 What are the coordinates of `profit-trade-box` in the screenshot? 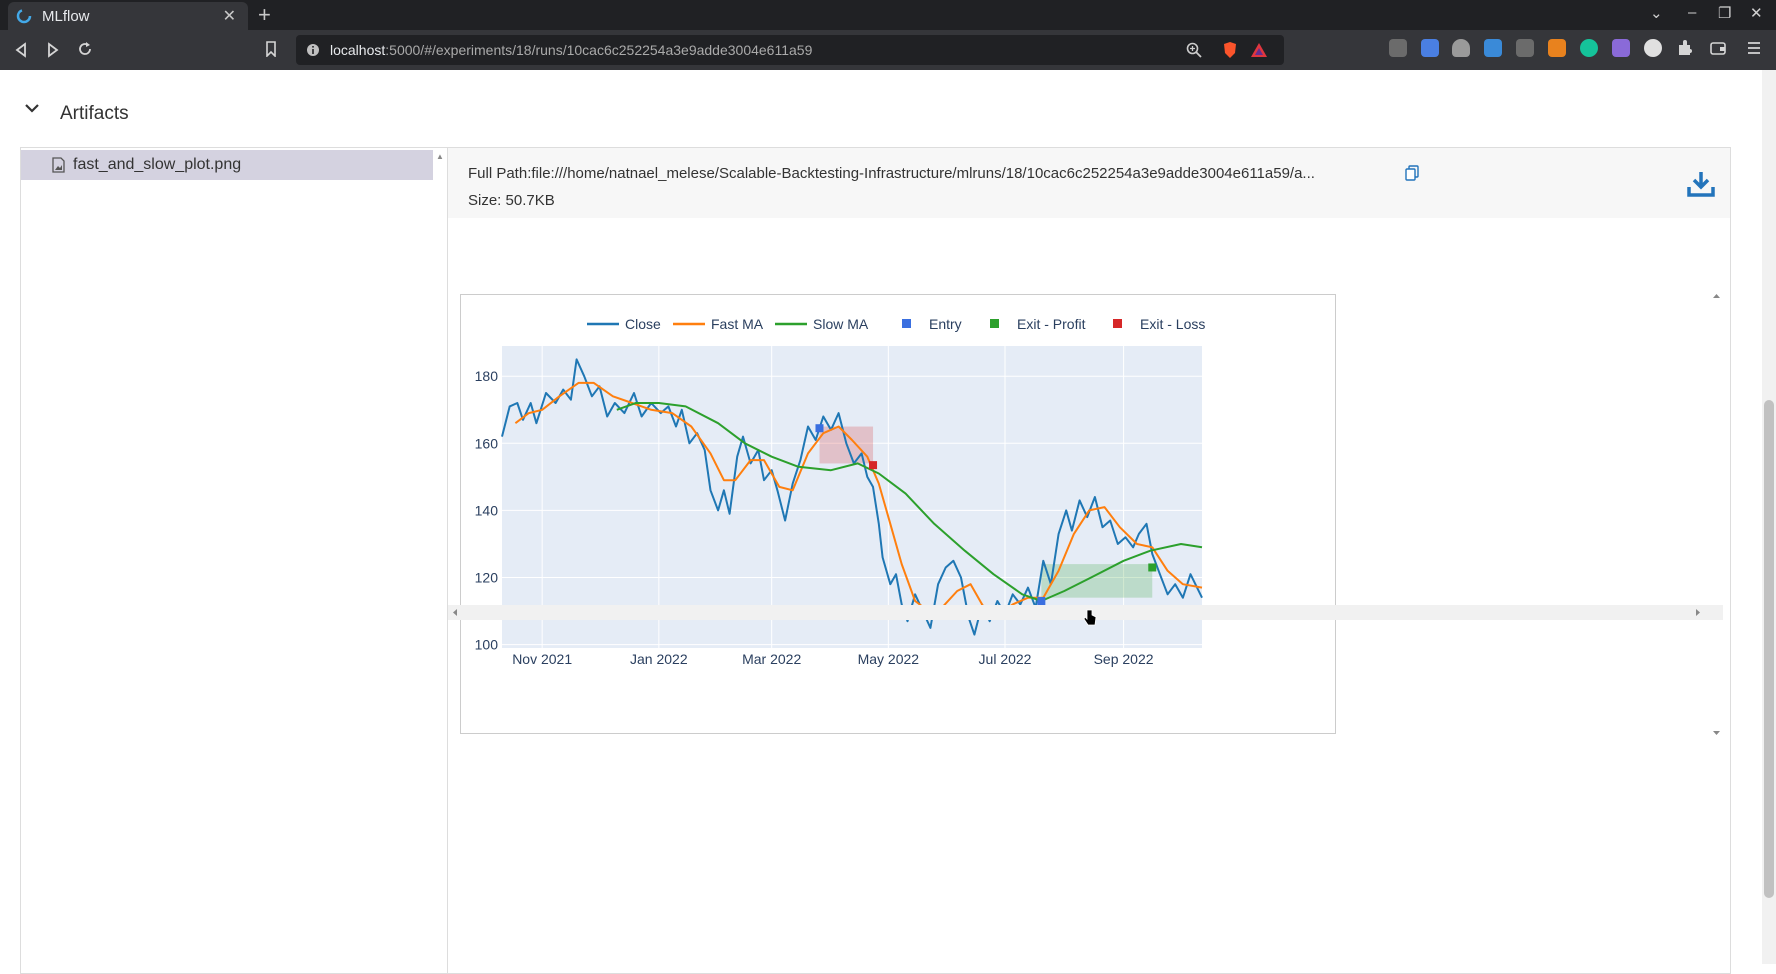 It's located at (1097, 581).